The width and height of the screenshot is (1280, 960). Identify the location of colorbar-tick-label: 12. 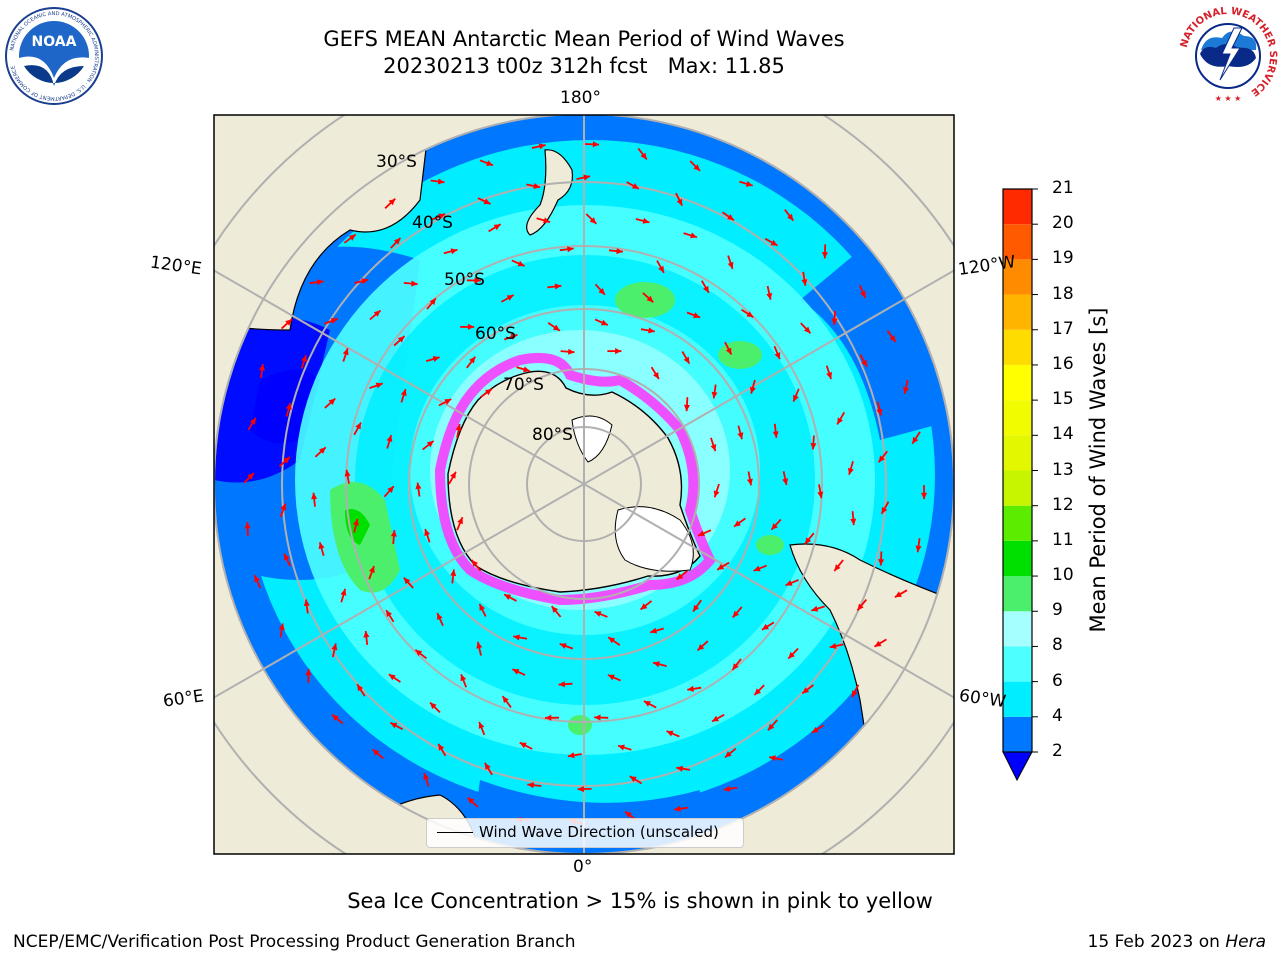
(1063, 504).